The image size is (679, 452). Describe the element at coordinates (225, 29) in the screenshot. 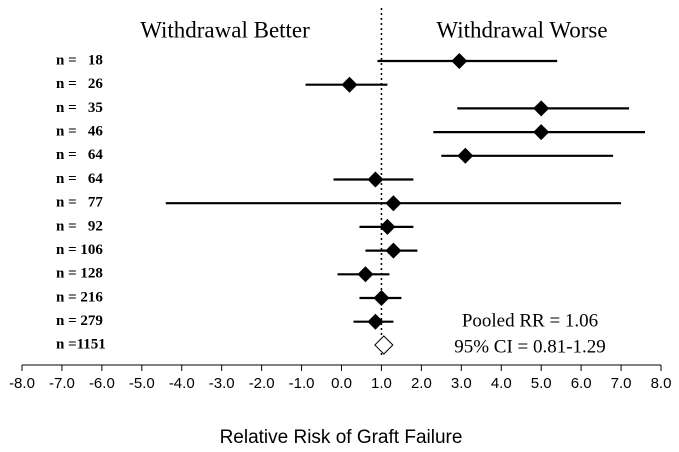

I see `left-header: Withdrawal Better` at that location.